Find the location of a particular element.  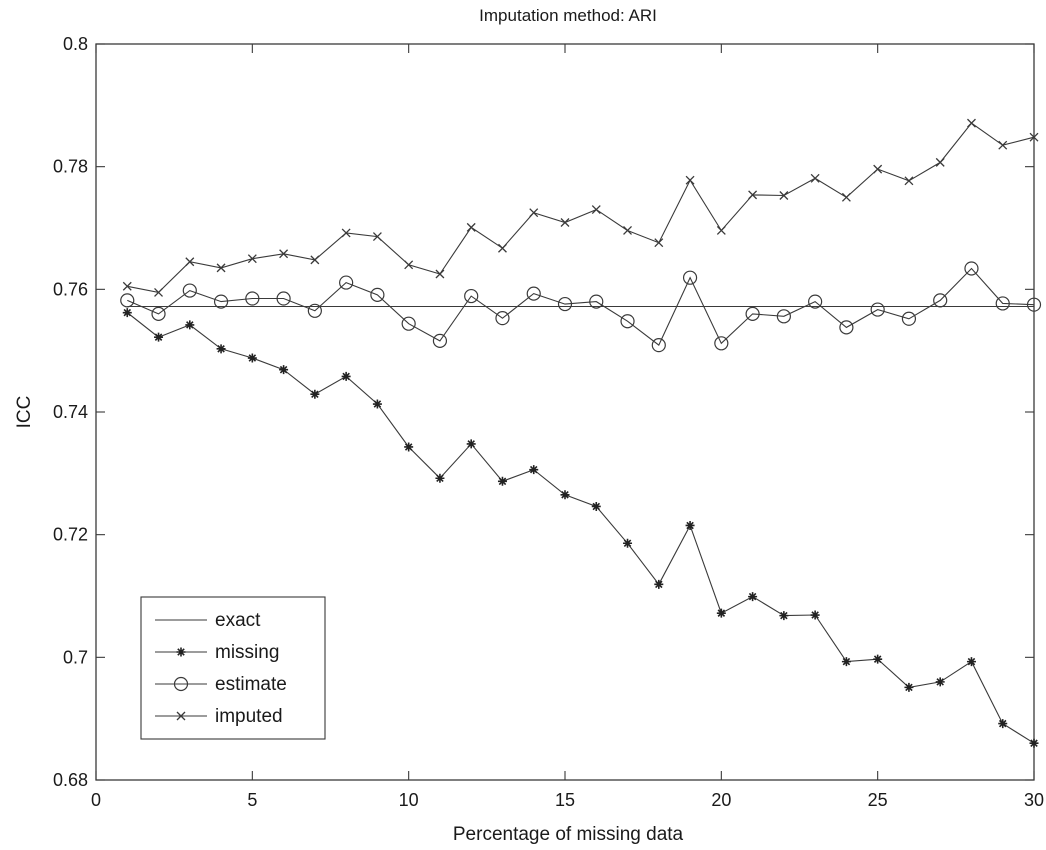

legend-label: missing is located at coordinates (247, 652).